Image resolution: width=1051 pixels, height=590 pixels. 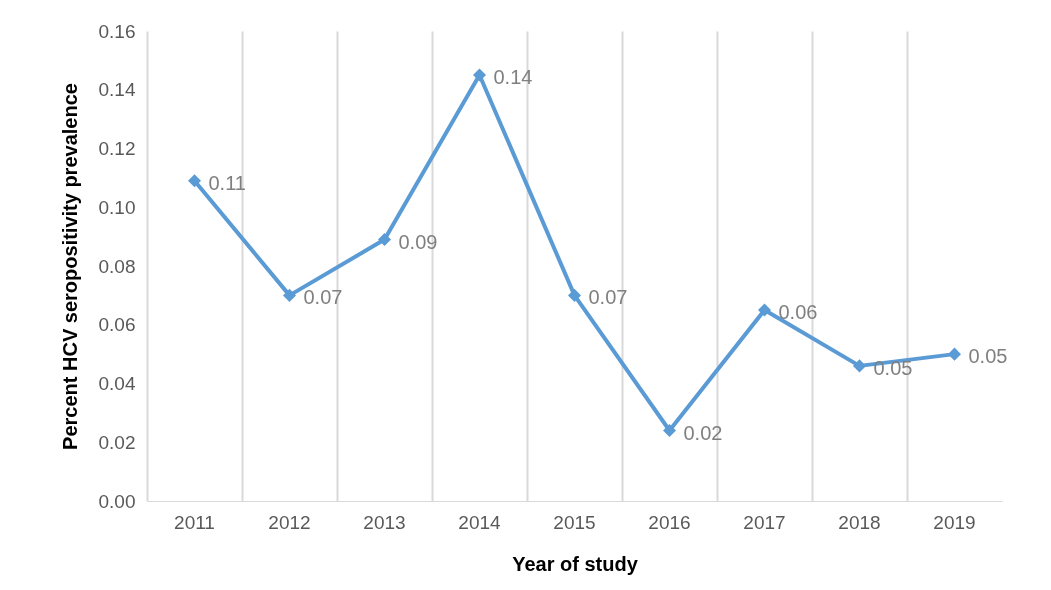 What do you see at coordinates (117, 207) in the screenshot?
I see `y-tick-label: 0.10` at bounding box center [117, 207].